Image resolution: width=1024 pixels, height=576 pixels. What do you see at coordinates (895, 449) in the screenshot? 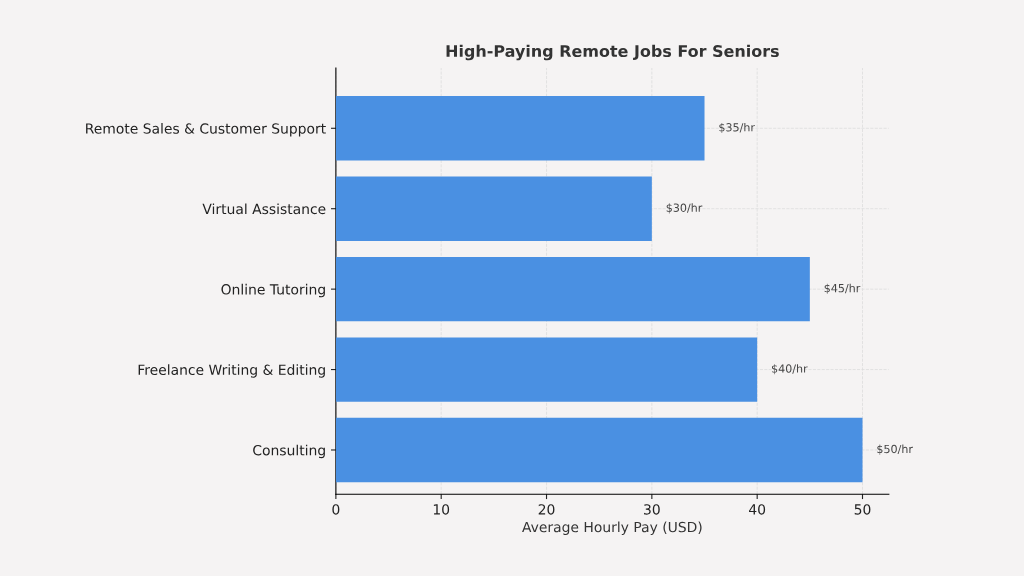
I see `data-label: $50/hr` at bounding box center [895, 449].